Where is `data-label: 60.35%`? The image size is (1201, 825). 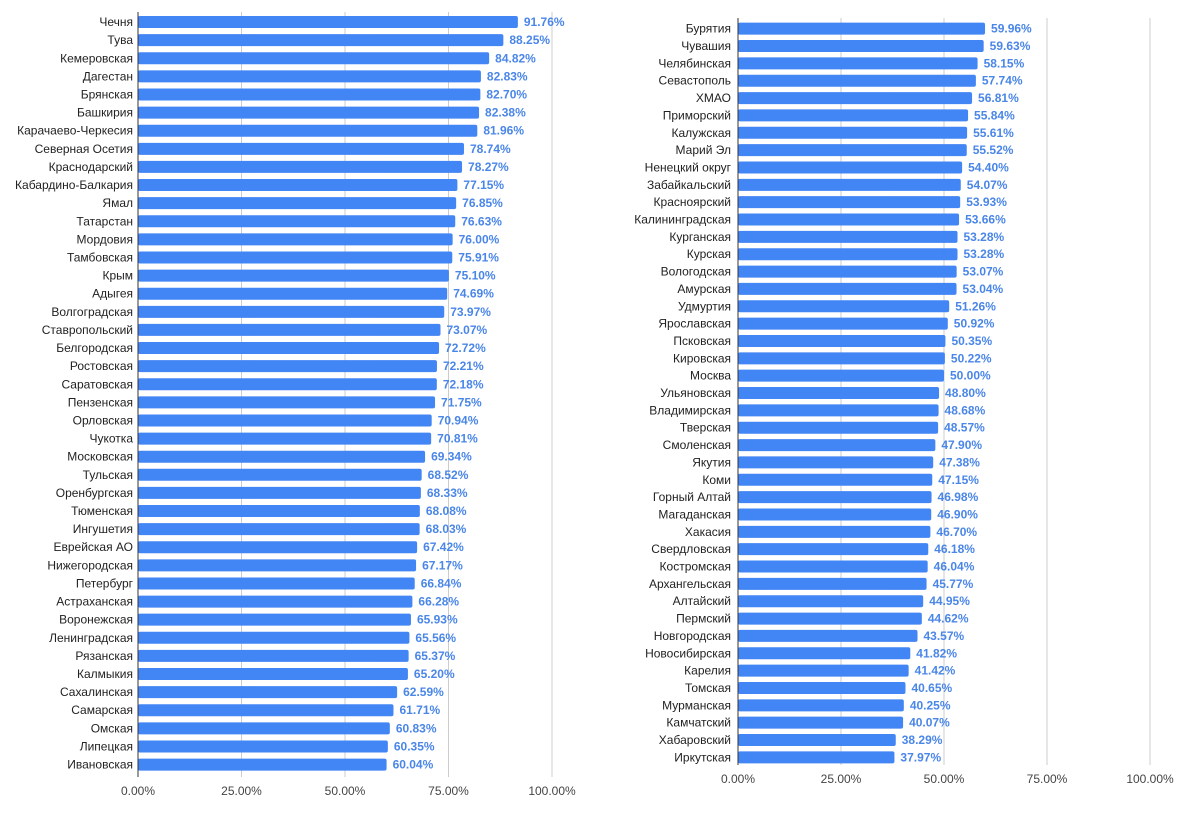
data-label: 60.35% is located at coordinates (414, 746).